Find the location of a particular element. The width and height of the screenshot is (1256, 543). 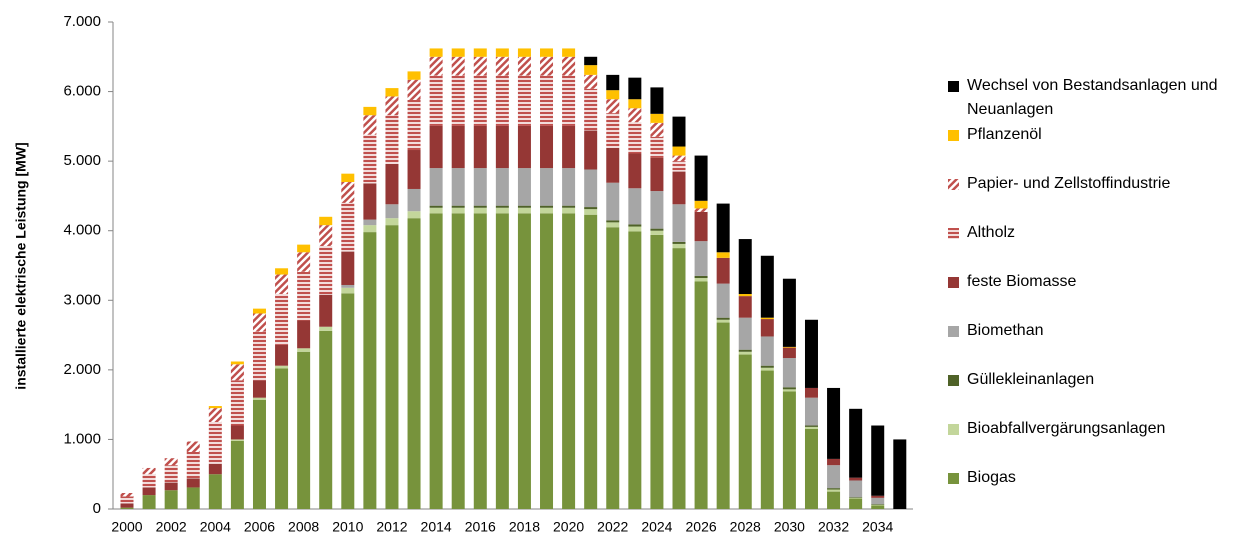

x-tick-label: 2004 is located at coordinates (215, 527).